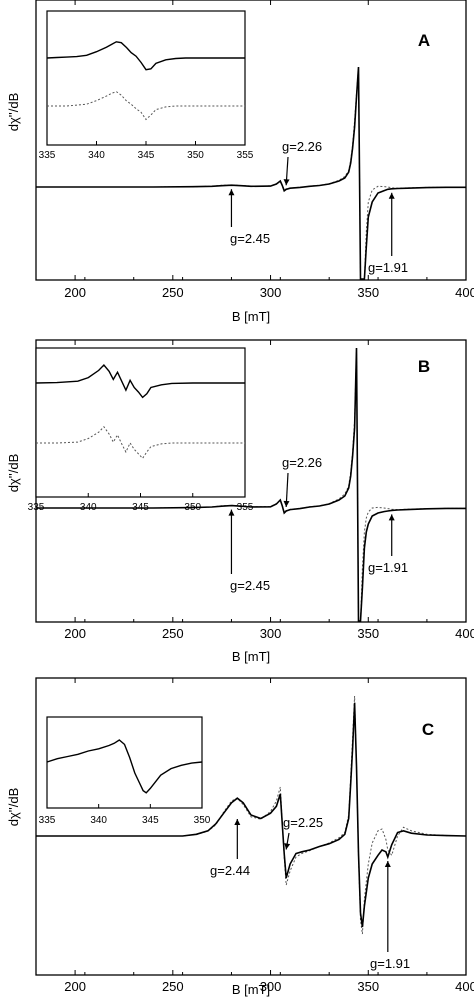 This screenshot has height=1000, width=474. I want to click on panel-letter: B, so click(424, 366).